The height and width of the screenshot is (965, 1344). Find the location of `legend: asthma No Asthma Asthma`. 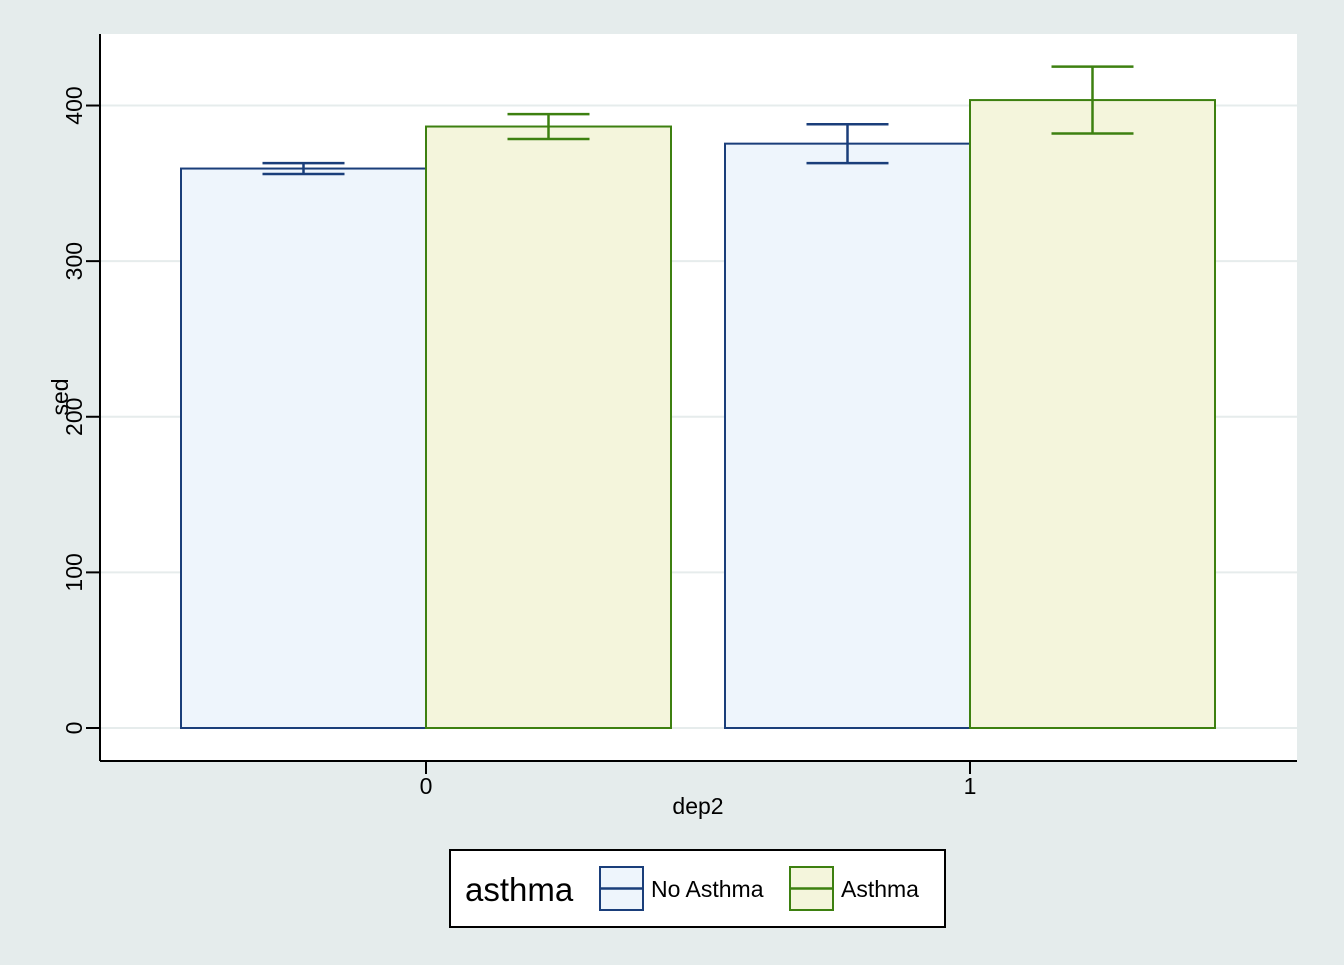

legend: asthma No Asthma Asthma is located at coordinates (697, 888).